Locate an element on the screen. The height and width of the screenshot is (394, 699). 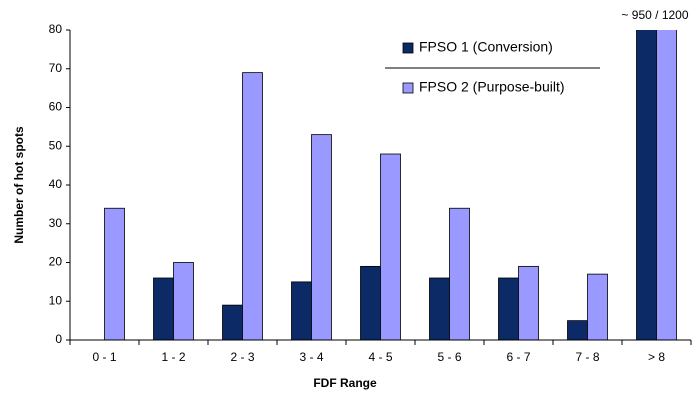
annotation: ~ 950 / 1200 is located at coordinates (654, 15).